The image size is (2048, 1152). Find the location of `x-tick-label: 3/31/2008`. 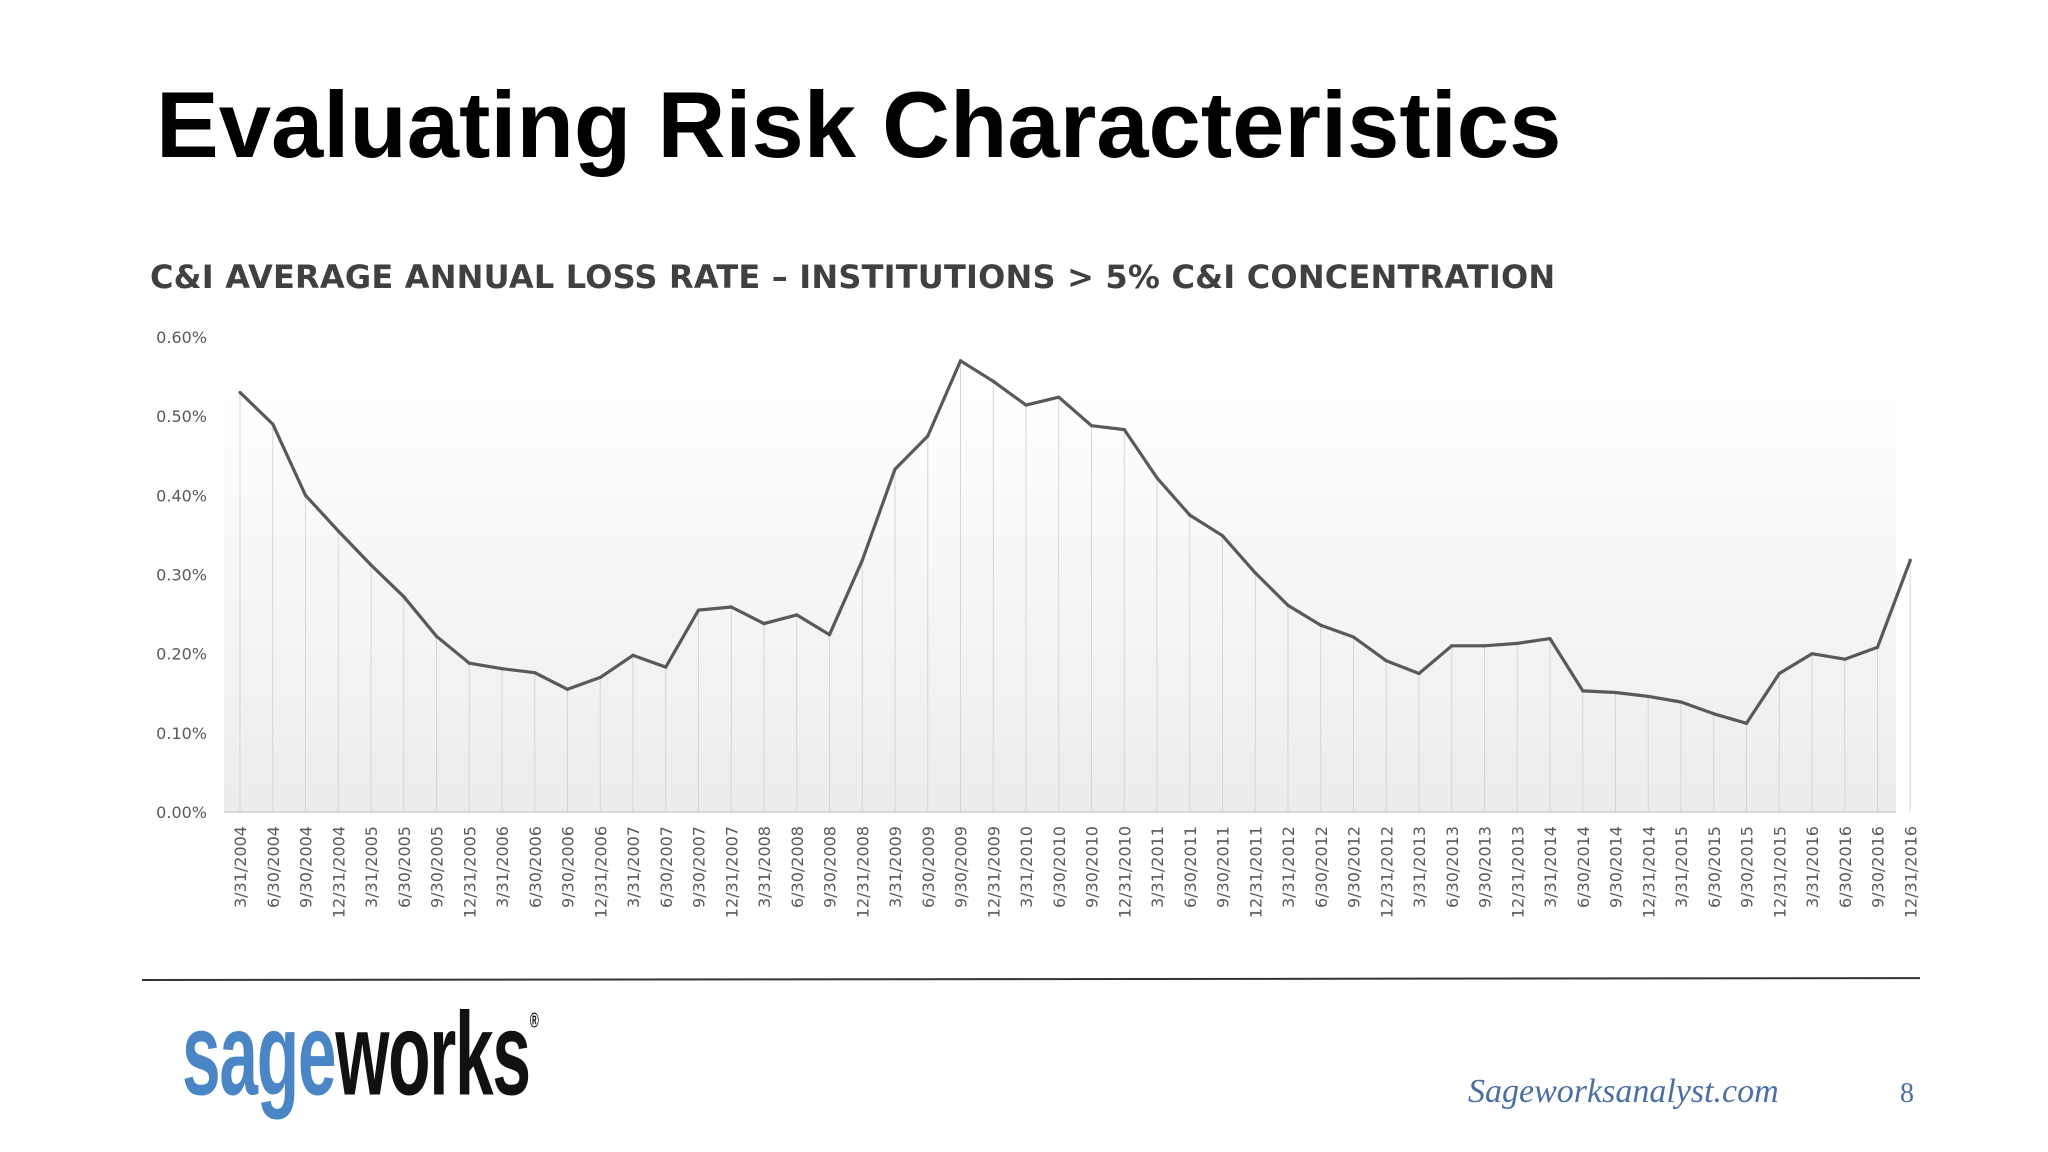

x-tick-label: 3/31/2008 is located at coordinates (764, 867).